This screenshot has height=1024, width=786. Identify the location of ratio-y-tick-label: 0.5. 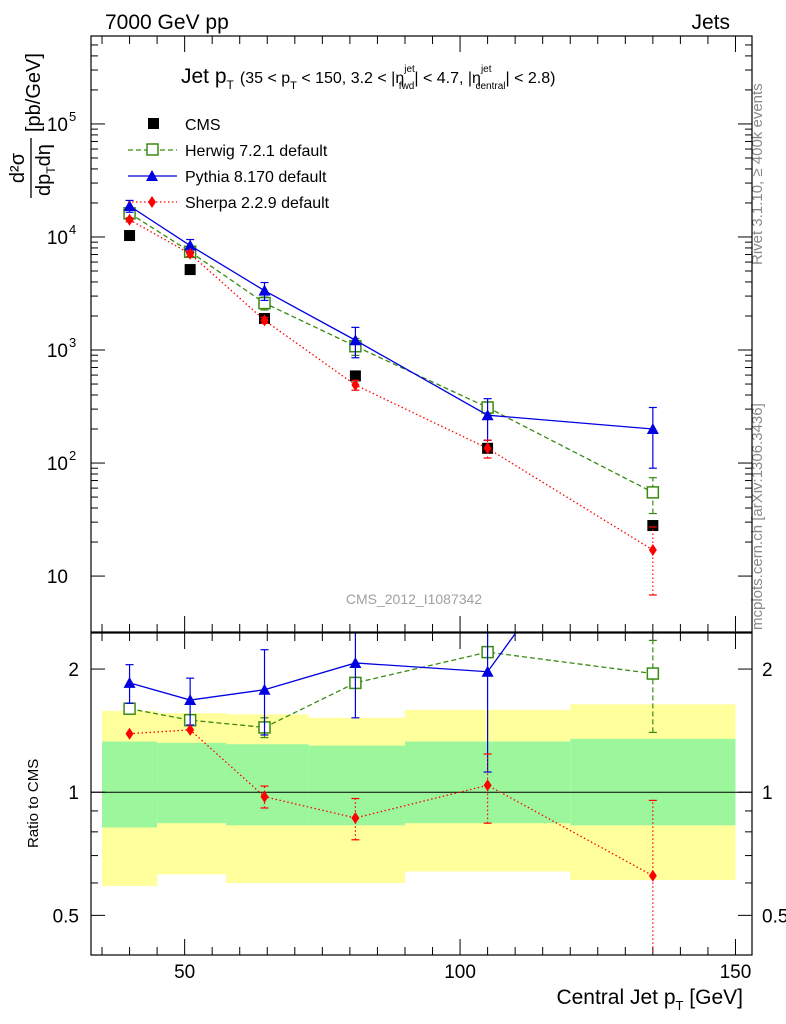
(66, 916).